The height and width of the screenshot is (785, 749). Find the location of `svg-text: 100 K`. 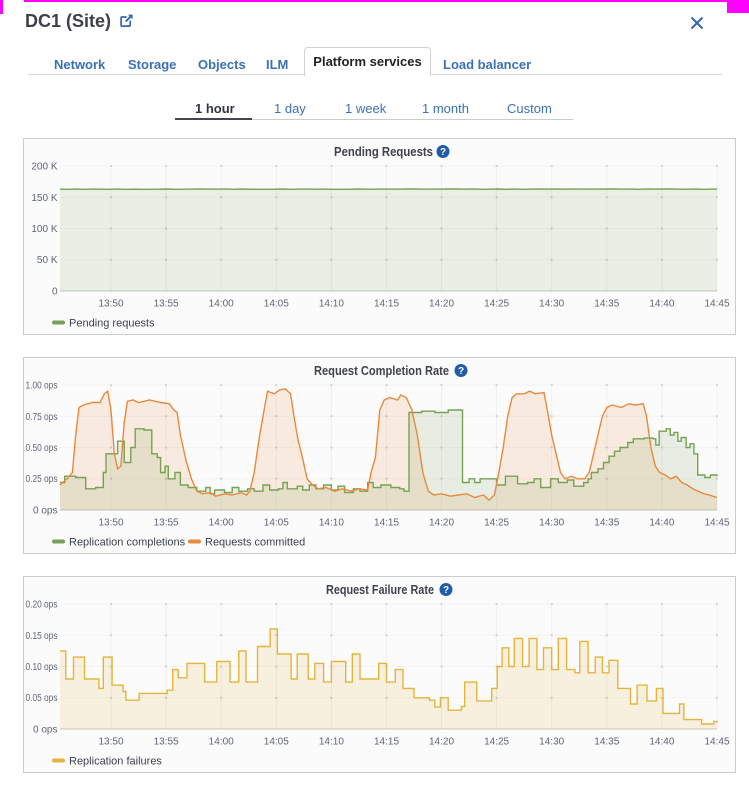

svg-text: 100 K is located at coordinates (44, 229).